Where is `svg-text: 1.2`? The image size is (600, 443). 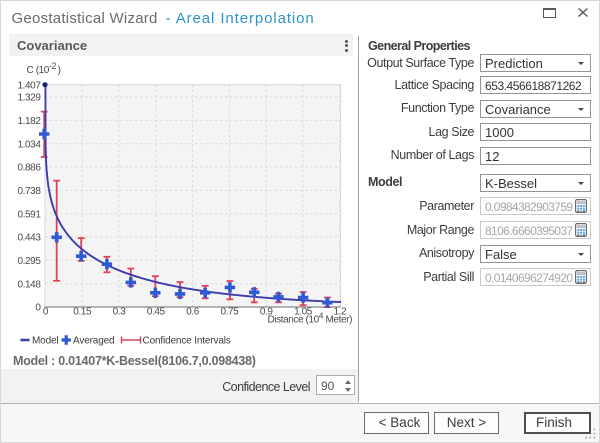
svg-text: 1.2 is located at coordinates (340, 312).